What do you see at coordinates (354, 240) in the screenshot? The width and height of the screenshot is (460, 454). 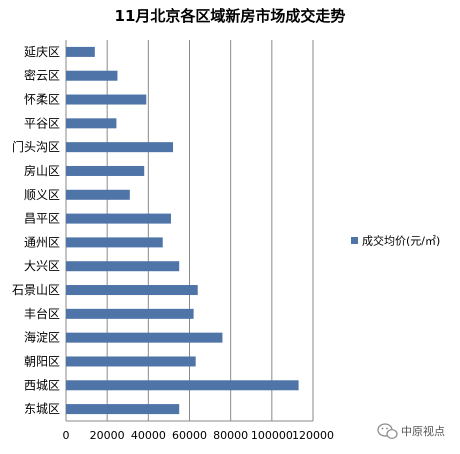 I see `legend-swatch` at bounding box center [354, 240].